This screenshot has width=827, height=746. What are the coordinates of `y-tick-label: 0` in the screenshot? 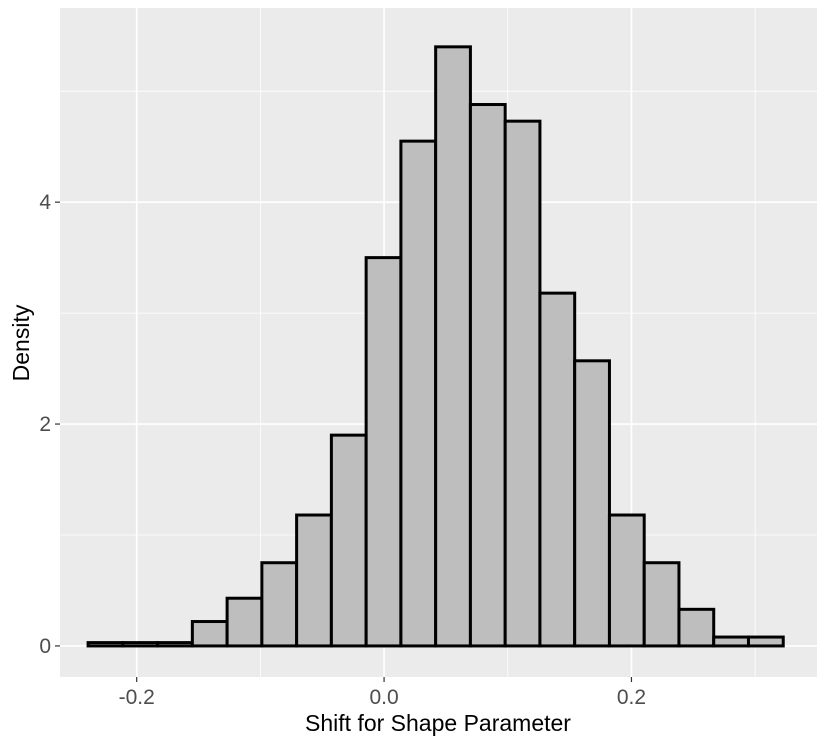 It's located at (45, 646).